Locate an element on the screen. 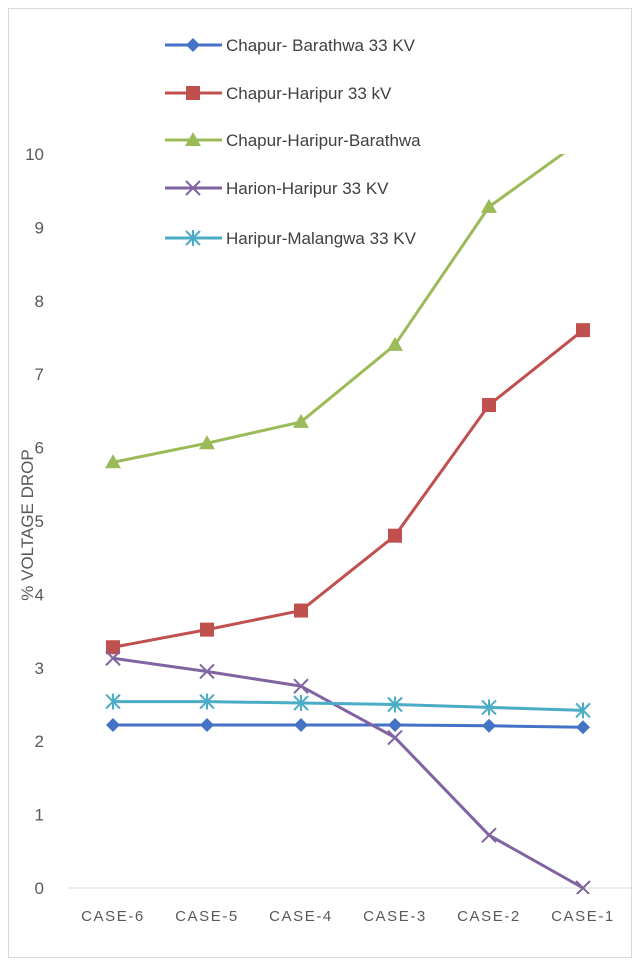 The width and height of the screenshot is (641, 968). y-tick-label: 8 is located at coordinates (39, 301).